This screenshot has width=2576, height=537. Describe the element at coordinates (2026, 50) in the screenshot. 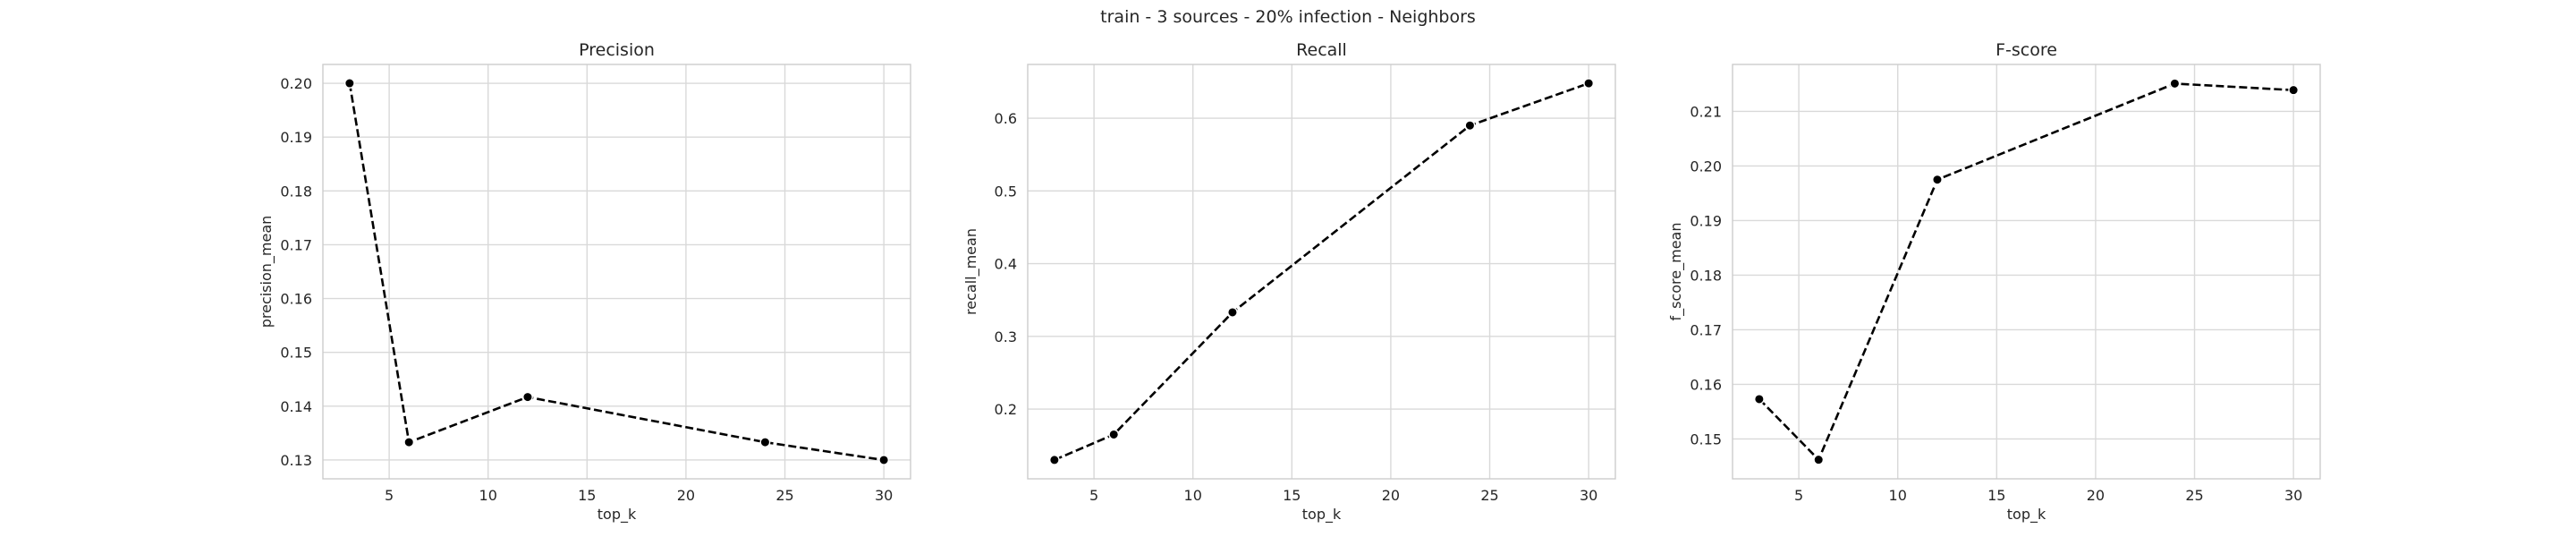

I see `chart-title: F-score` at that location.